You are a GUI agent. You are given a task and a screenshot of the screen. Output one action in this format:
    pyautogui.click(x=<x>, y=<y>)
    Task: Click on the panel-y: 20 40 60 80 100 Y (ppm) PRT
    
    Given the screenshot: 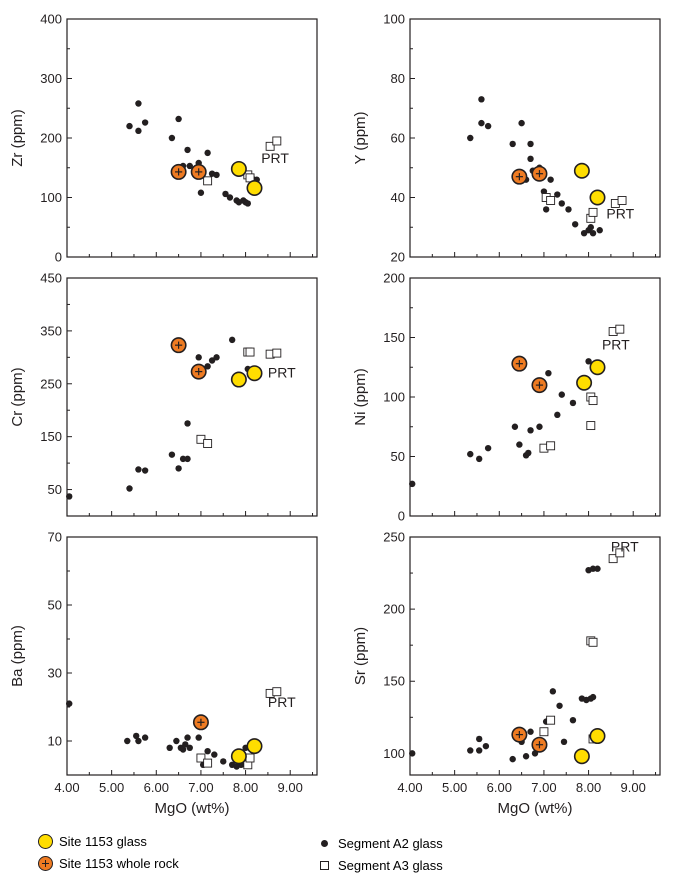 What is the action you would take?
    pyautogui.click(x=506, y=138)
    